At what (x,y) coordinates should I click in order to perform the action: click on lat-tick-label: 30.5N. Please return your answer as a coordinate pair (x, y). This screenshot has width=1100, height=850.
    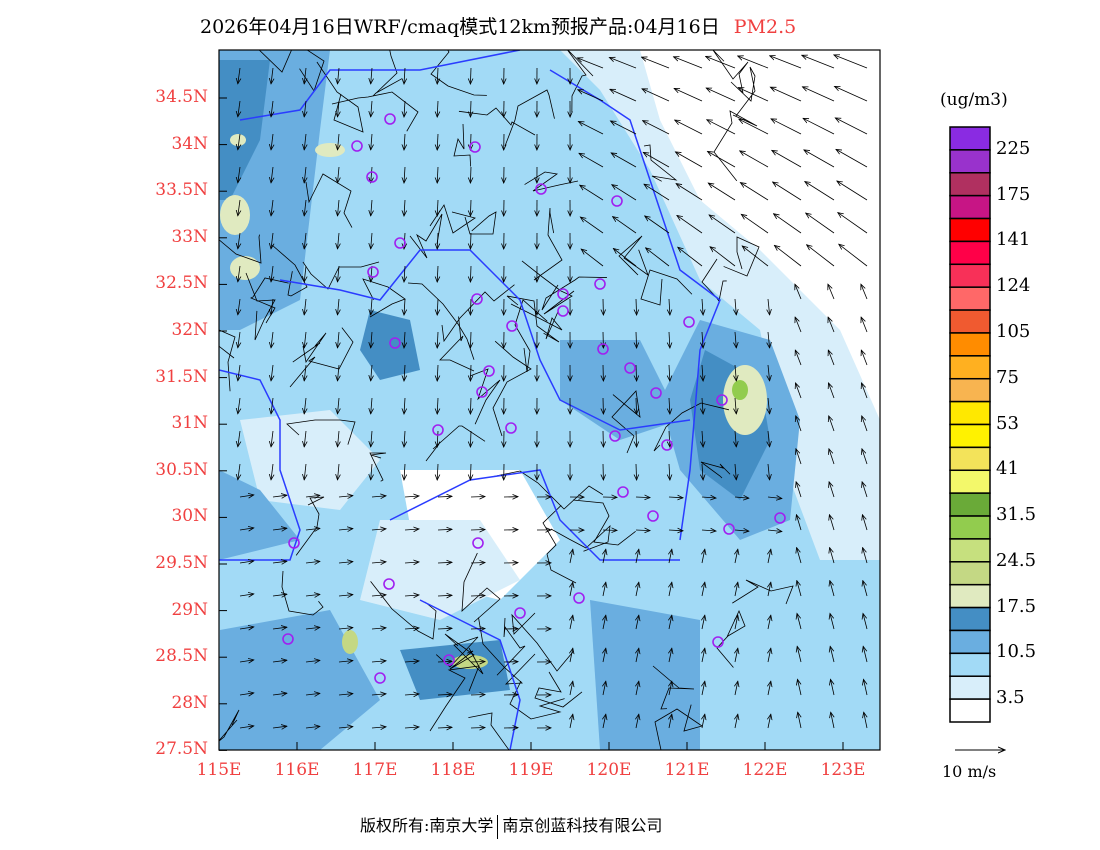
    Looking at the image, I should click on (181, 469).